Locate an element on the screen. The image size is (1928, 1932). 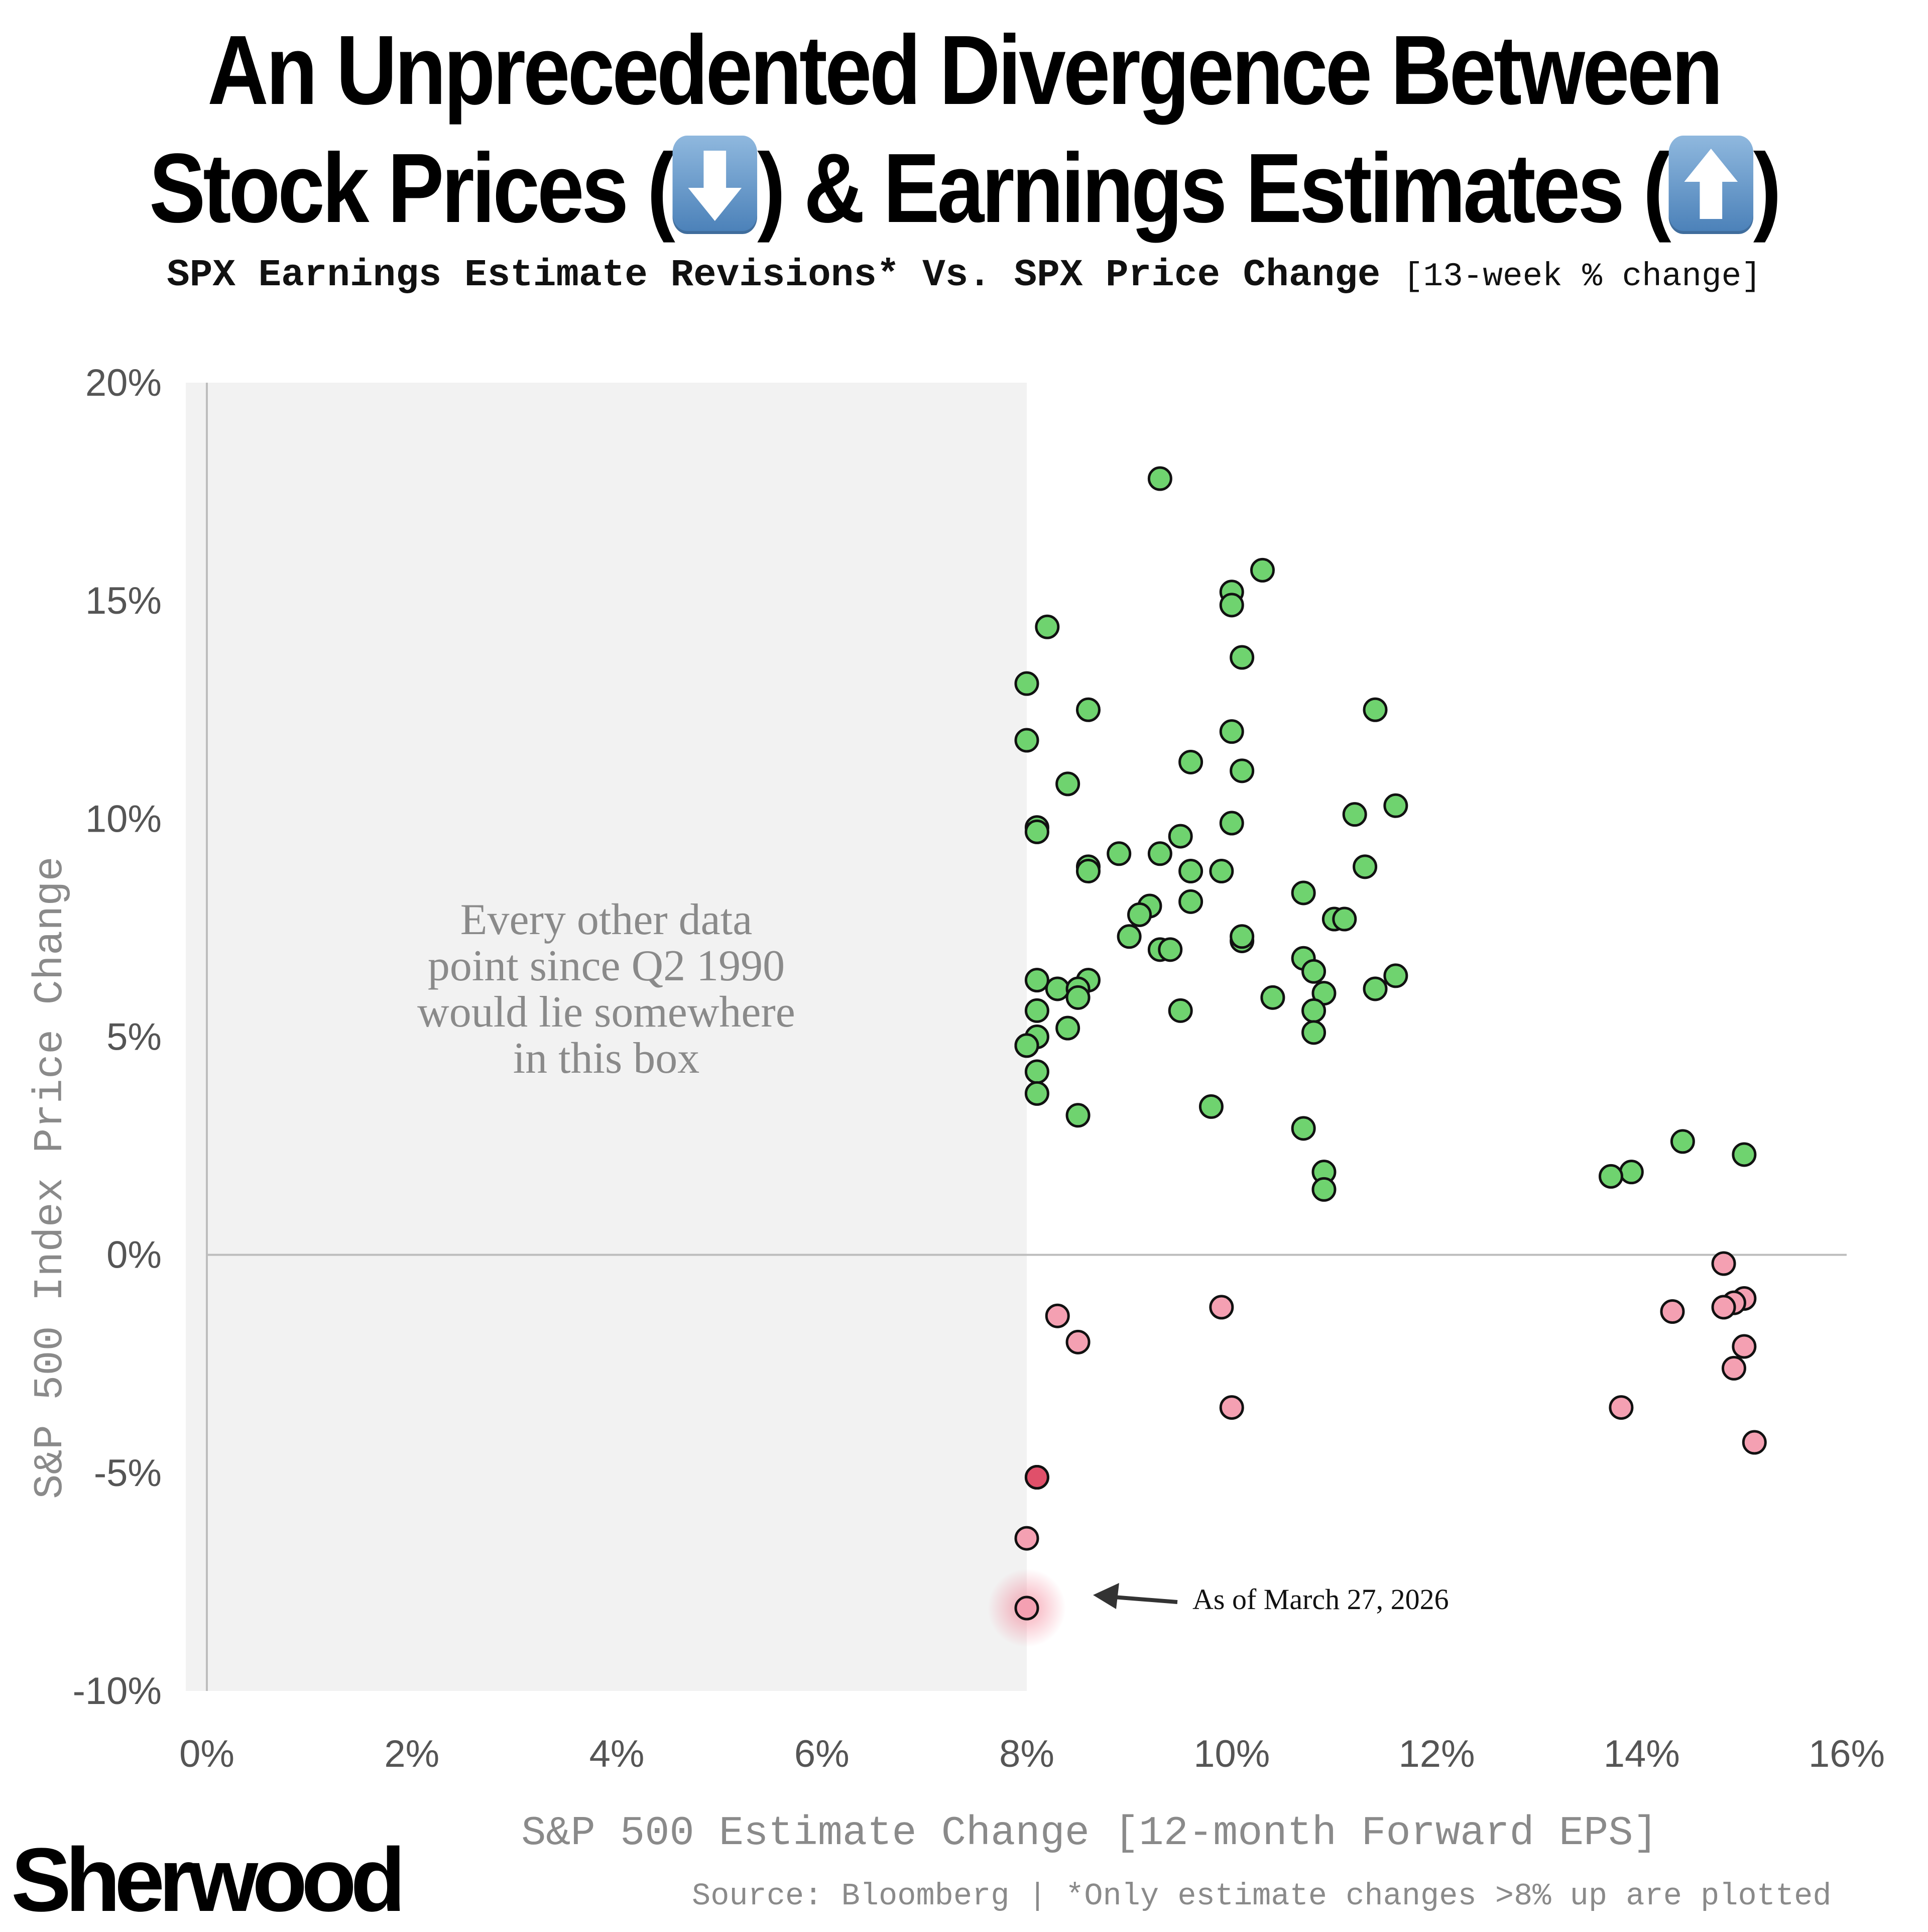
annotation-text: As of March 27, 2026 is located at coordinates (1320, 1599).